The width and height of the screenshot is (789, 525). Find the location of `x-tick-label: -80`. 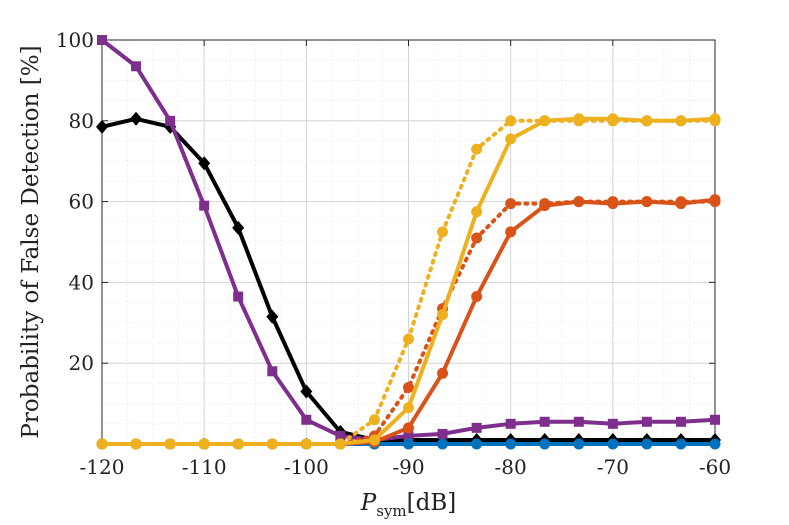

x-tick-label: -80 is located at coordinates (511, 467).